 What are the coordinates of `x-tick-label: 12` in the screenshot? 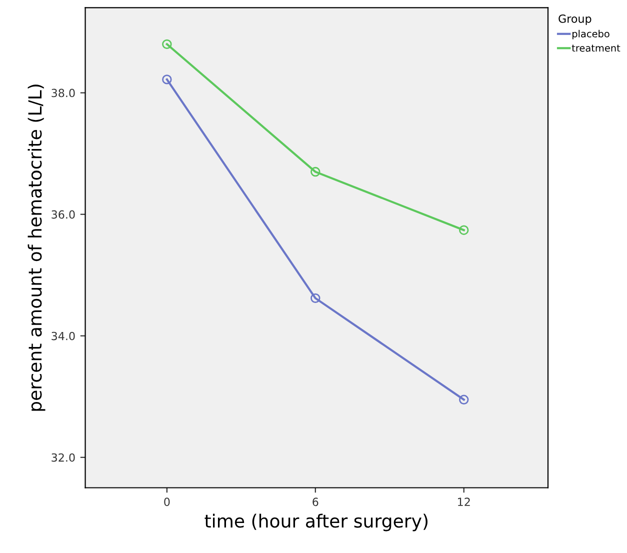 It's located at (464, 502).